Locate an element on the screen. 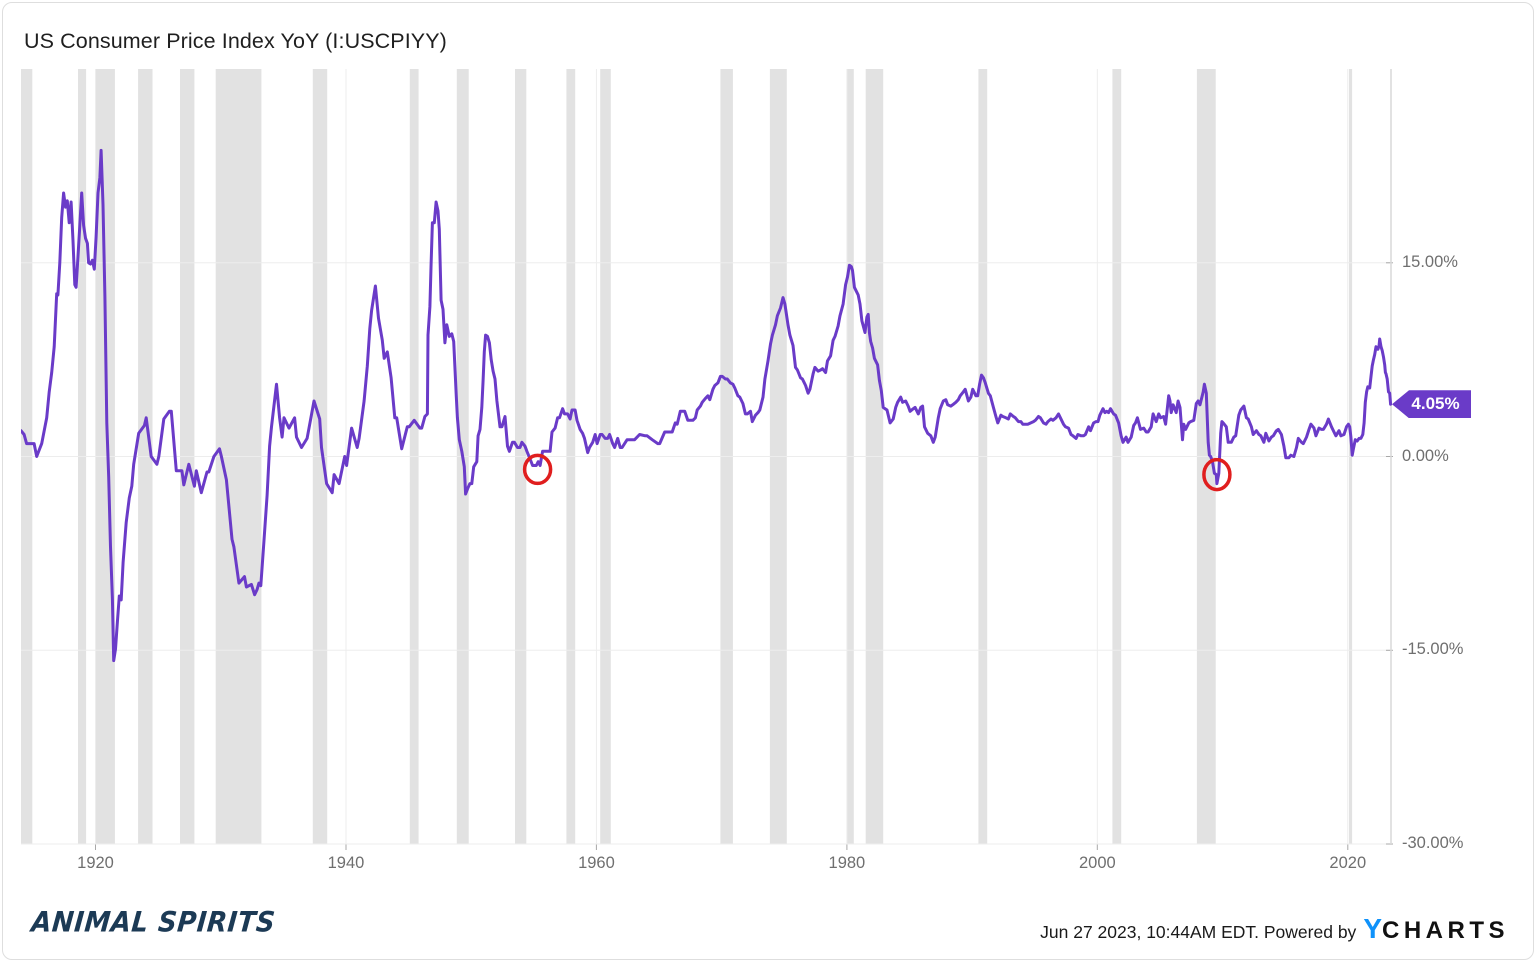 The width and height of the screenshot is (1536, 962). y-axis-label: -15.00% is located at coordinates (1433, 649).